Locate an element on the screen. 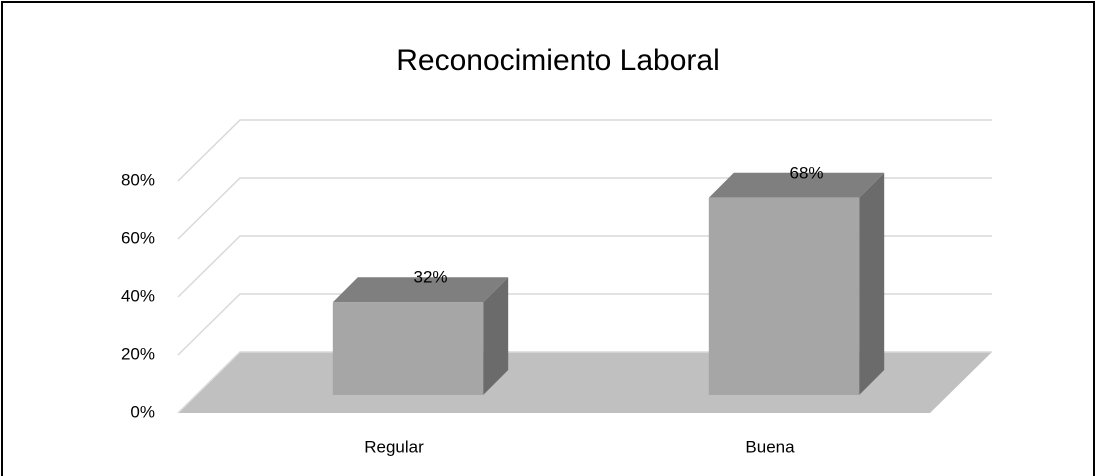  data-label: 68% is located at coordinates (806, 172).